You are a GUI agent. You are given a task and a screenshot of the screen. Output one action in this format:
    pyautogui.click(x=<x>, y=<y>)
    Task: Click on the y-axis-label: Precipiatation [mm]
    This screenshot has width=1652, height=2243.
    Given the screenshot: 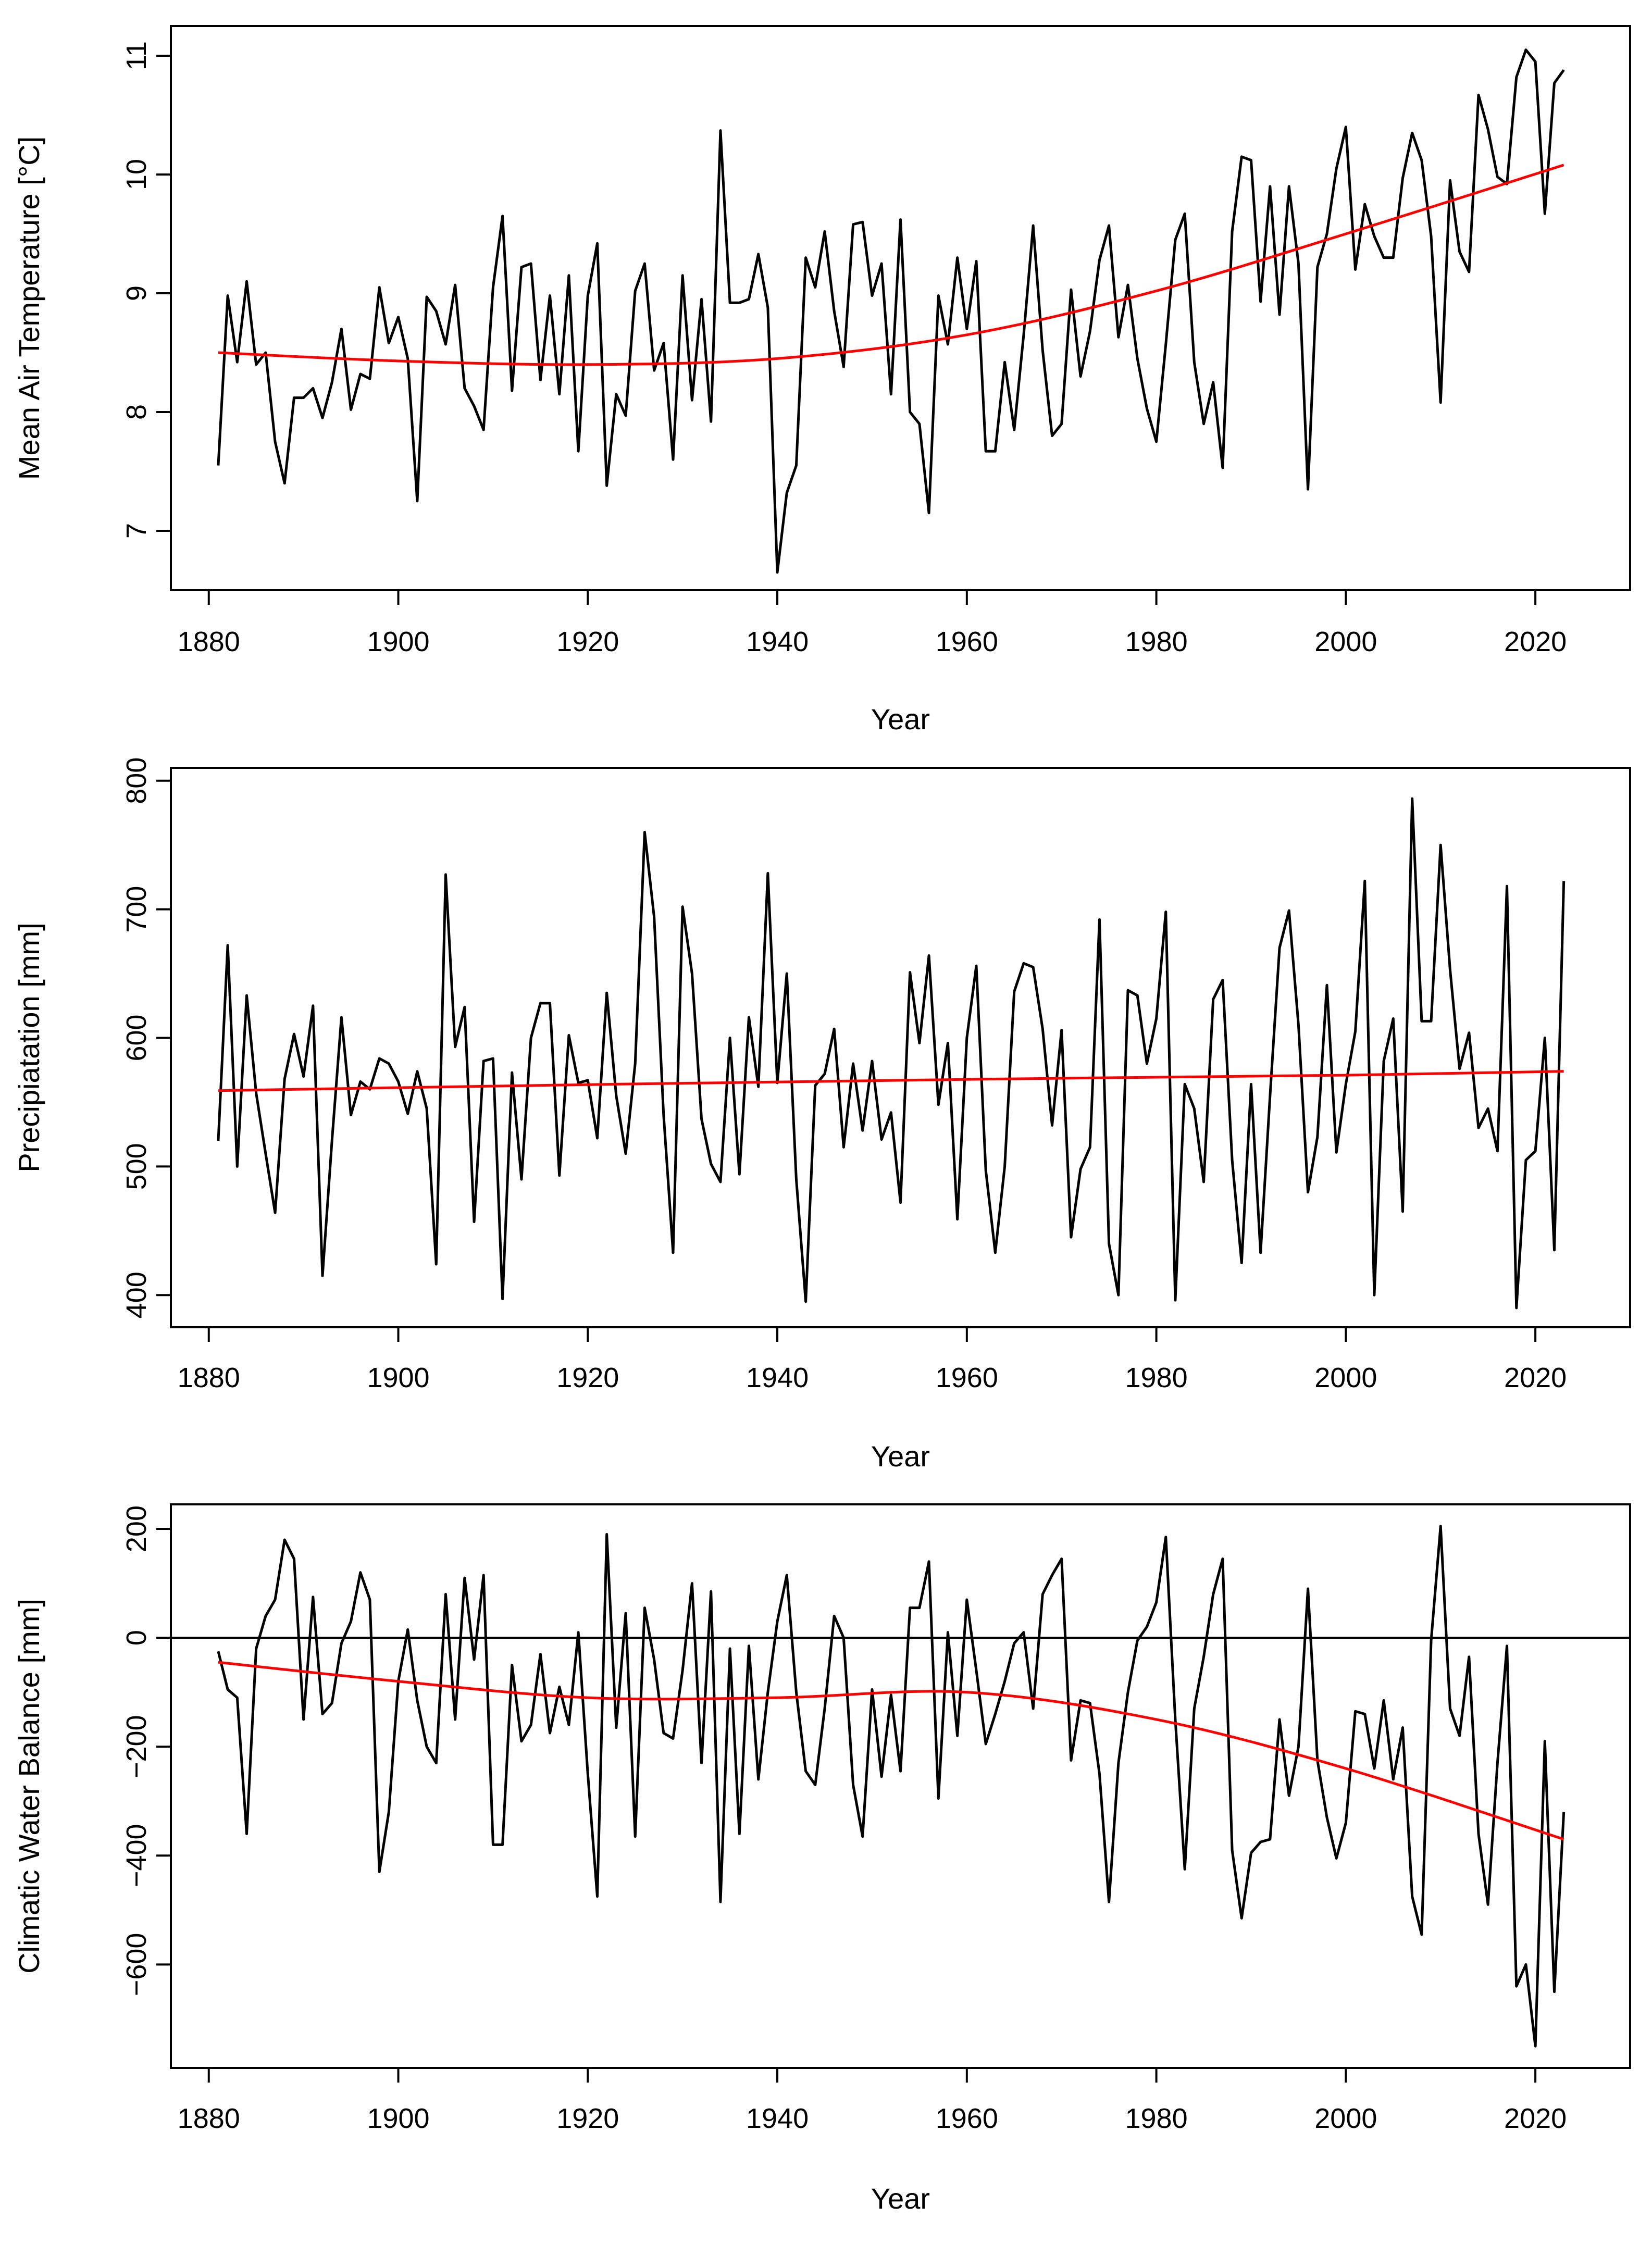 What is the action you would take?
    pyautogui.click(x=29, y=1047)
    